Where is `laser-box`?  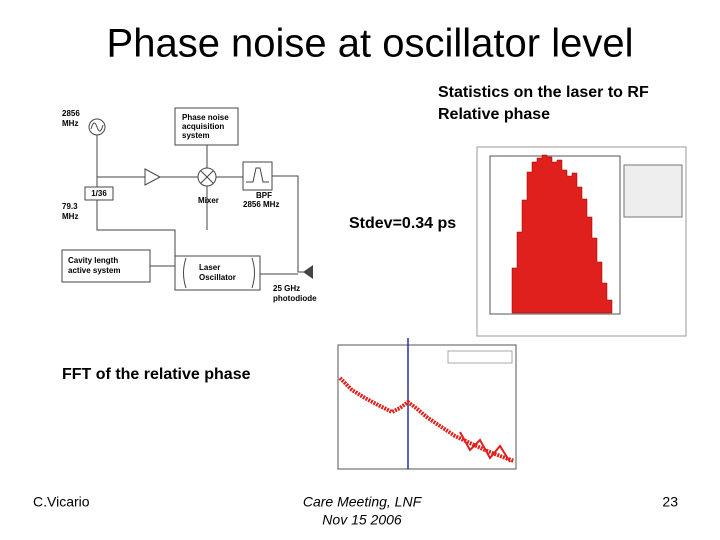 laser-box is located at coordinates (217, 273).